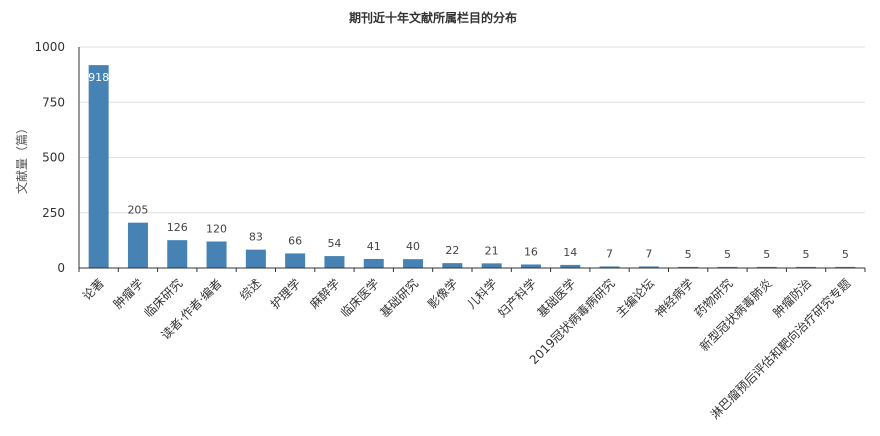 The height and width of the screenshot is (436, 880). Describe the element at coordinates (531, 251) in the screenshot. I see `data-label: 16` at that location.